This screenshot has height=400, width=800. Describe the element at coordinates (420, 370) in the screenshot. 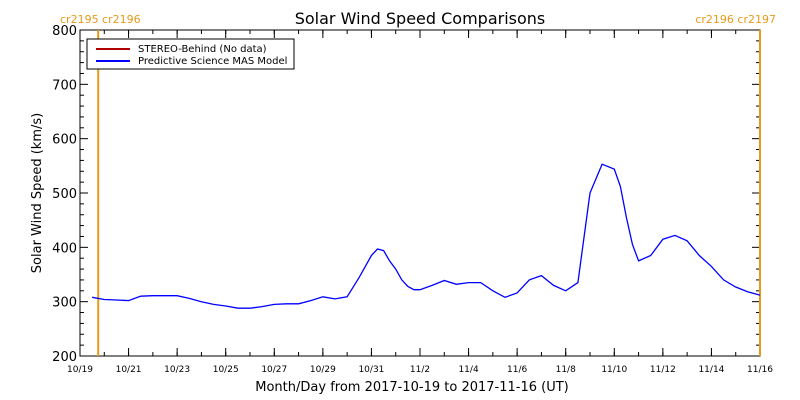

I see `x-tick-label: 11/2` at that location.